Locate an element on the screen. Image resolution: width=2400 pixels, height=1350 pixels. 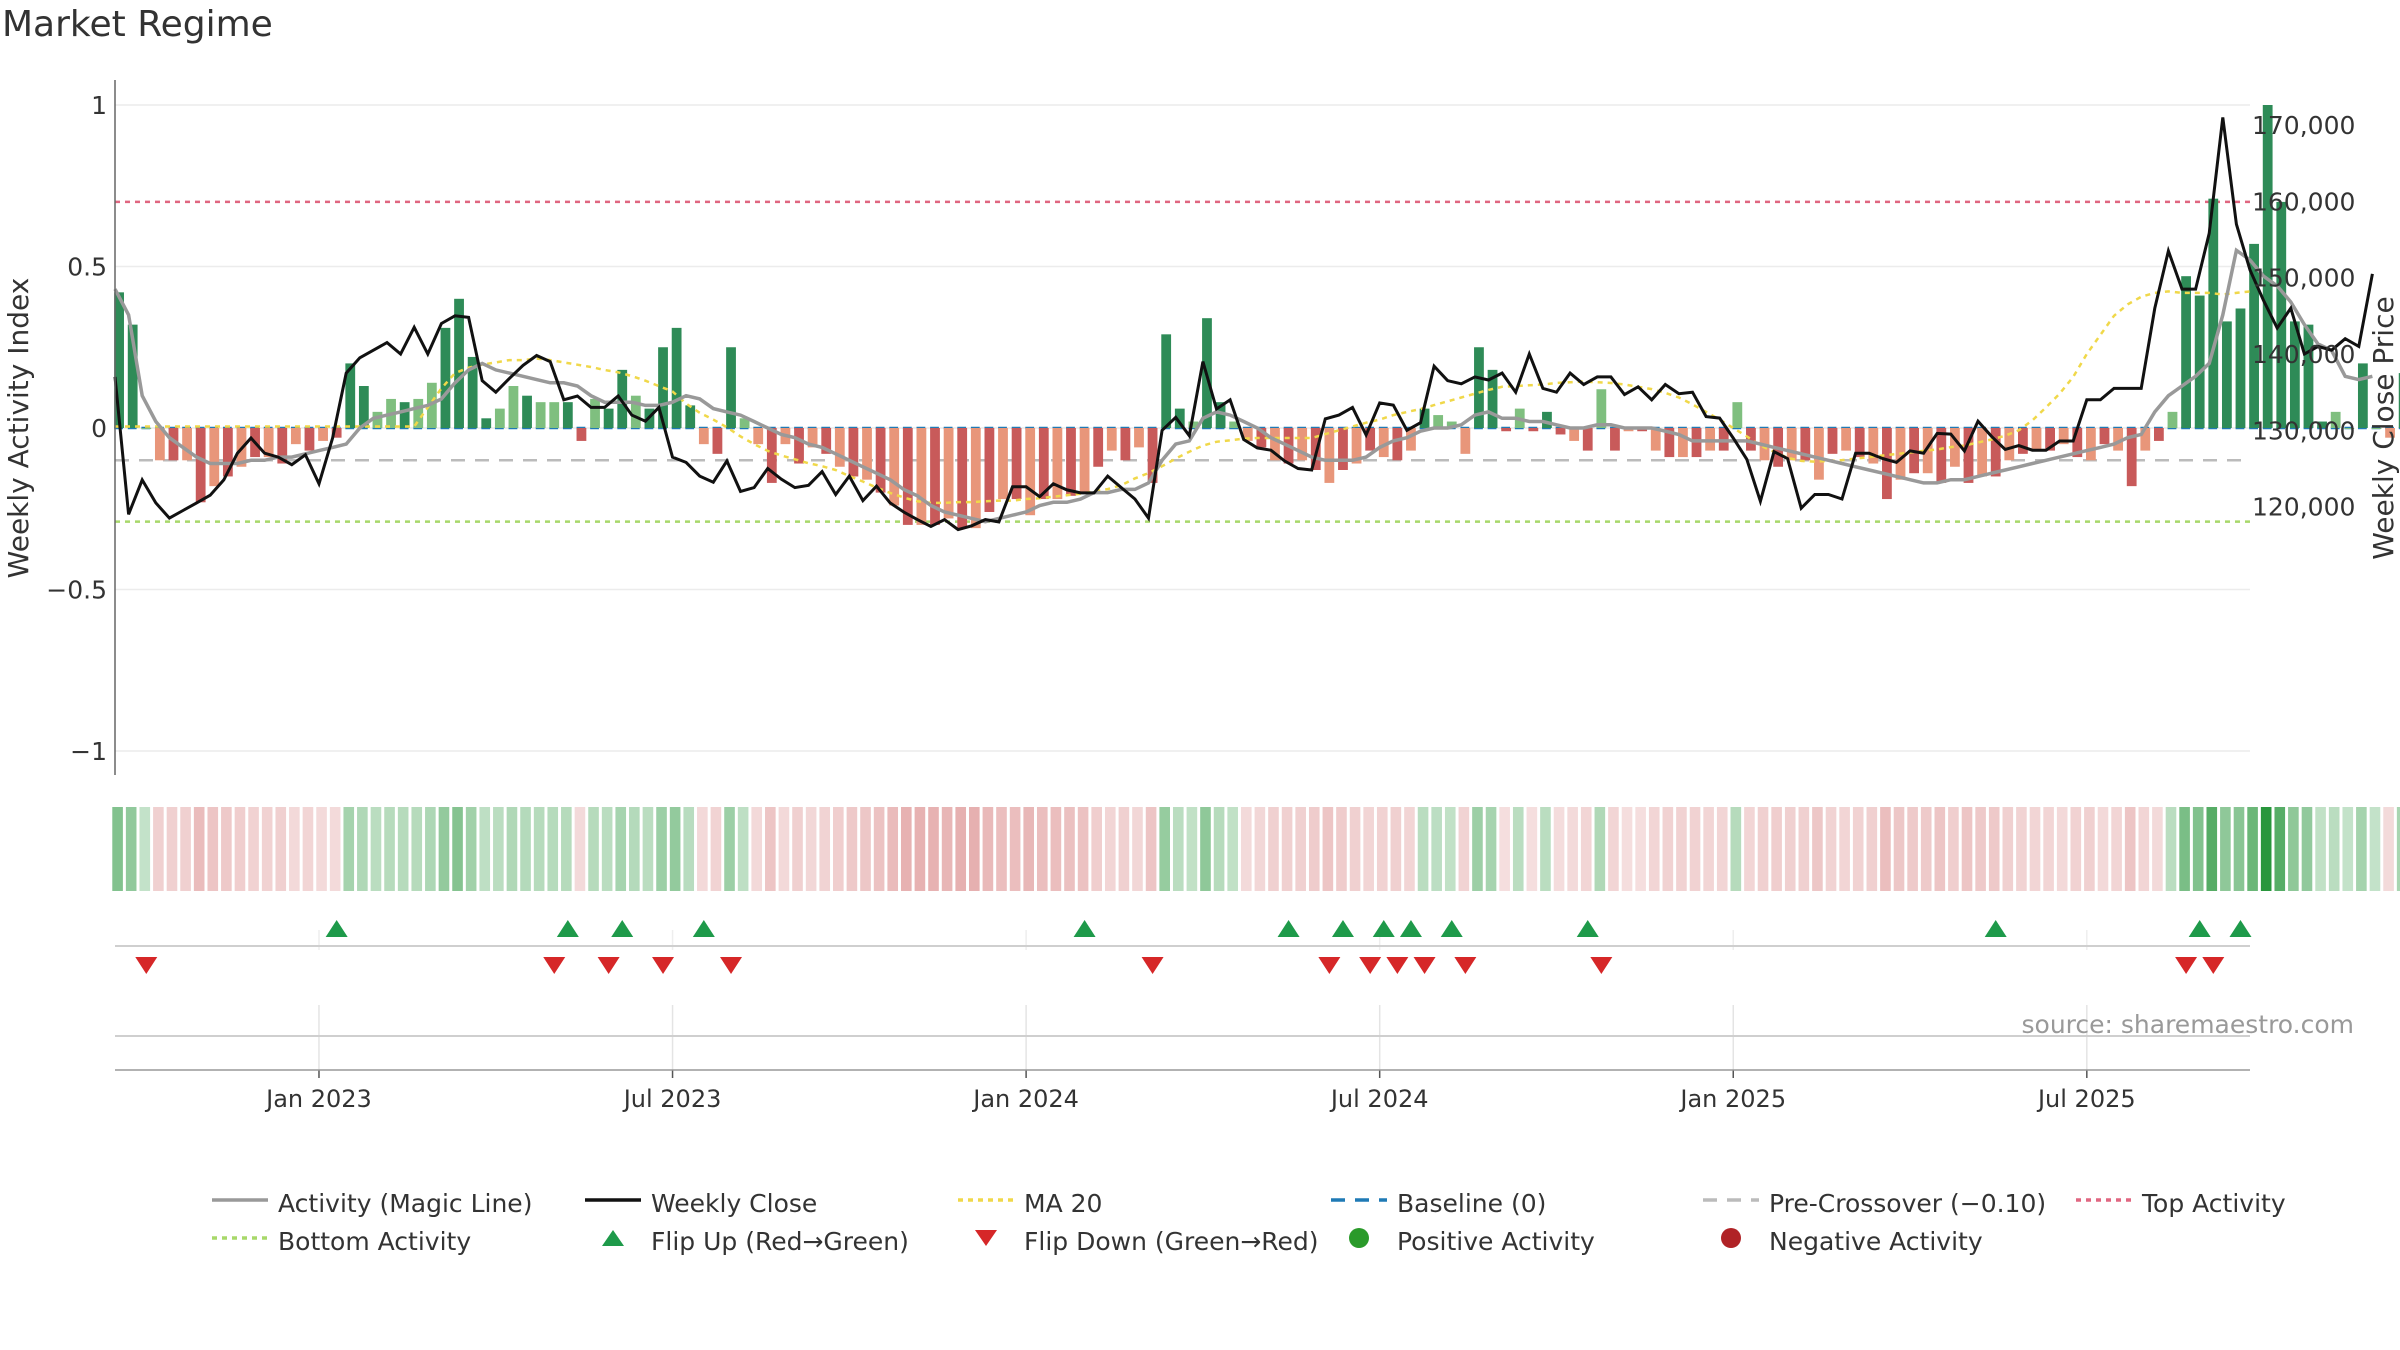
legend-label: Positive Activity is located at coordinates (1496, 1241).